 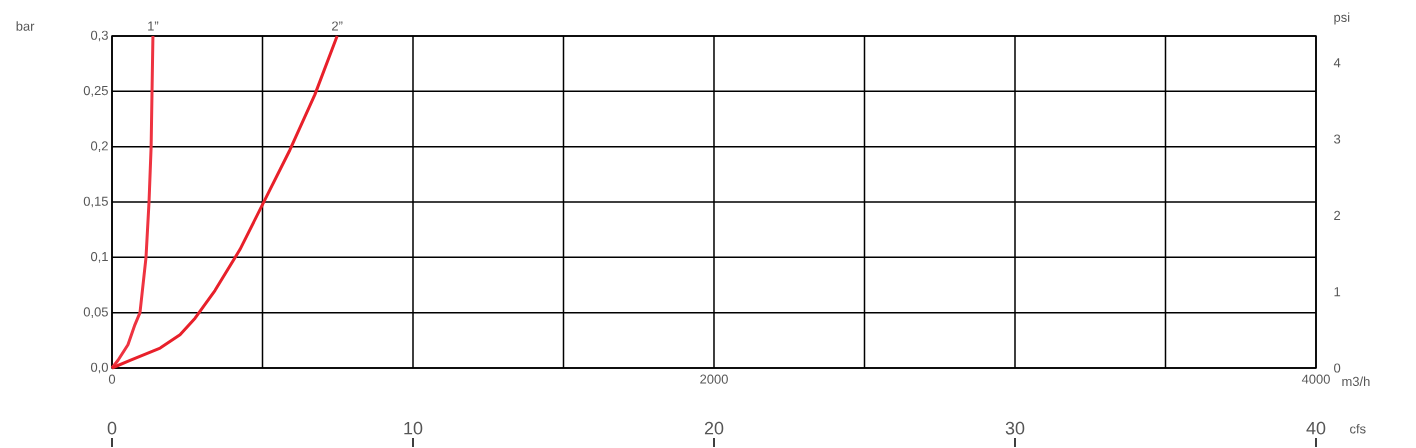 I want to click on x-tick-label: 2000, so click(x=714, y=379).